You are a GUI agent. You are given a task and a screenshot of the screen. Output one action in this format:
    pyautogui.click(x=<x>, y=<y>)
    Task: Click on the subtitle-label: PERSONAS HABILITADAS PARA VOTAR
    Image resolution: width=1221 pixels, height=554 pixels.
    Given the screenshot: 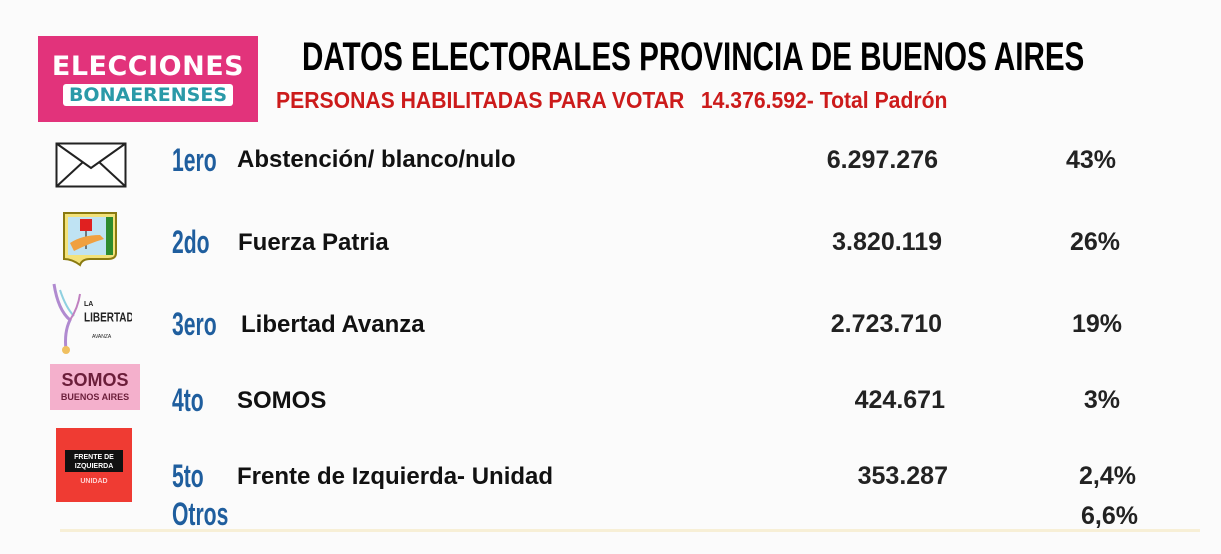 What is the action you would take?
    pyautogui.click(x=480, y=100)
    